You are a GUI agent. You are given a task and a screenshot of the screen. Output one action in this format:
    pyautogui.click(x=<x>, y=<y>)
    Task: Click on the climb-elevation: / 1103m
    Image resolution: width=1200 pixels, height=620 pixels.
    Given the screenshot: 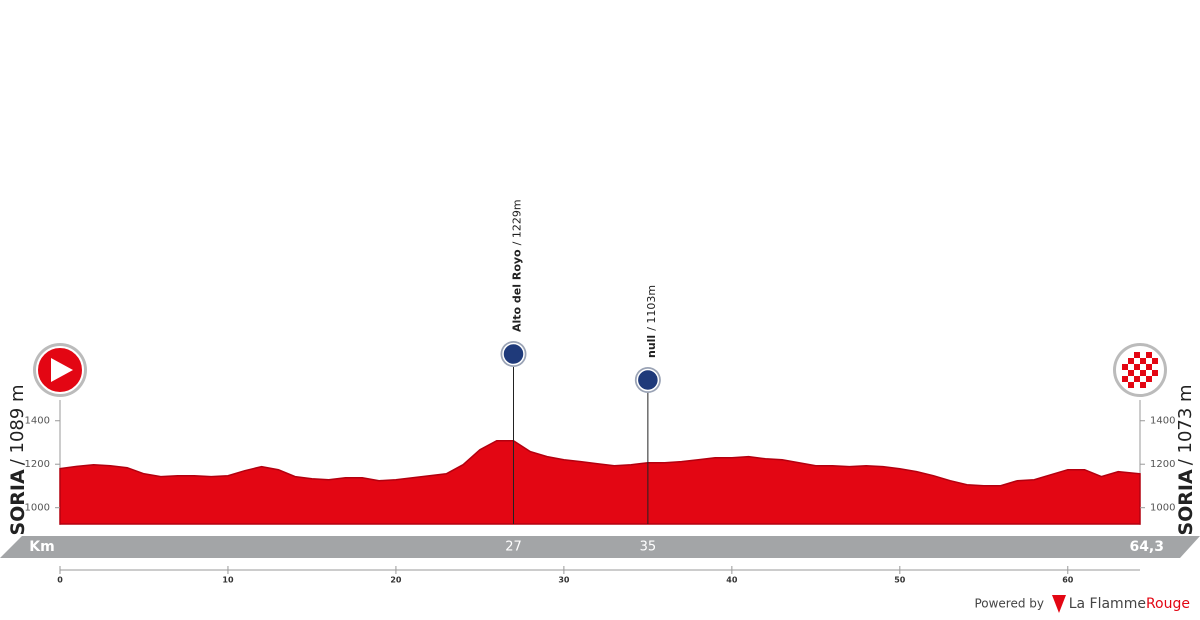 What is the action you would take?
    pyautogui.click(x=651, y=308)
    